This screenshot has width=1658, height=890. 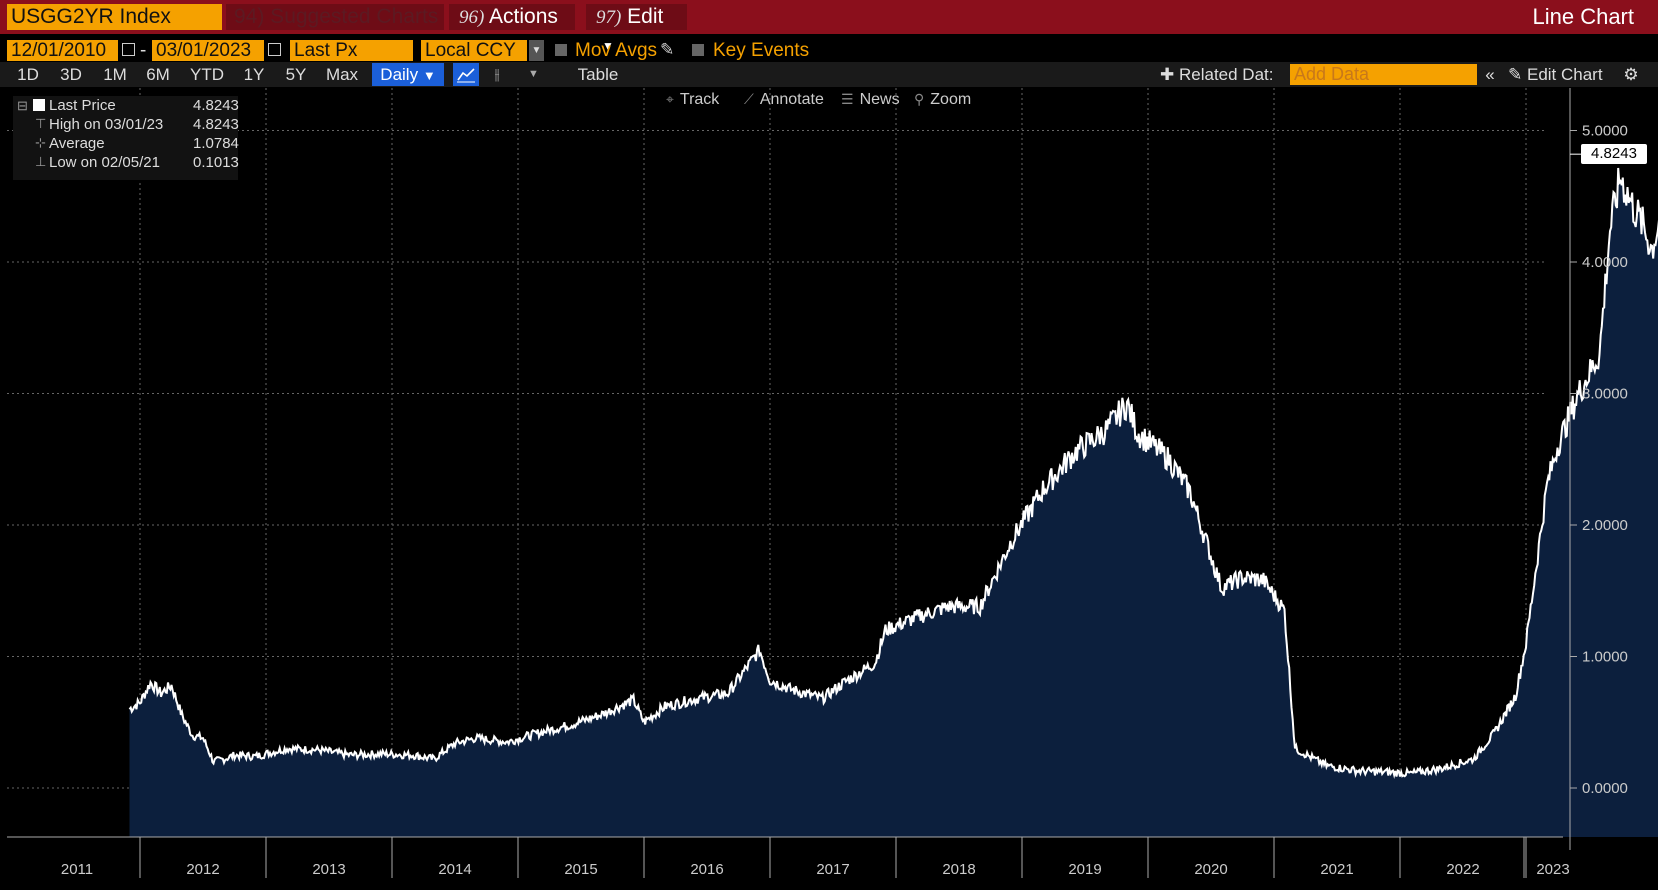 I want to click on x-tick-label: 2015, so click(x=580, y=869).